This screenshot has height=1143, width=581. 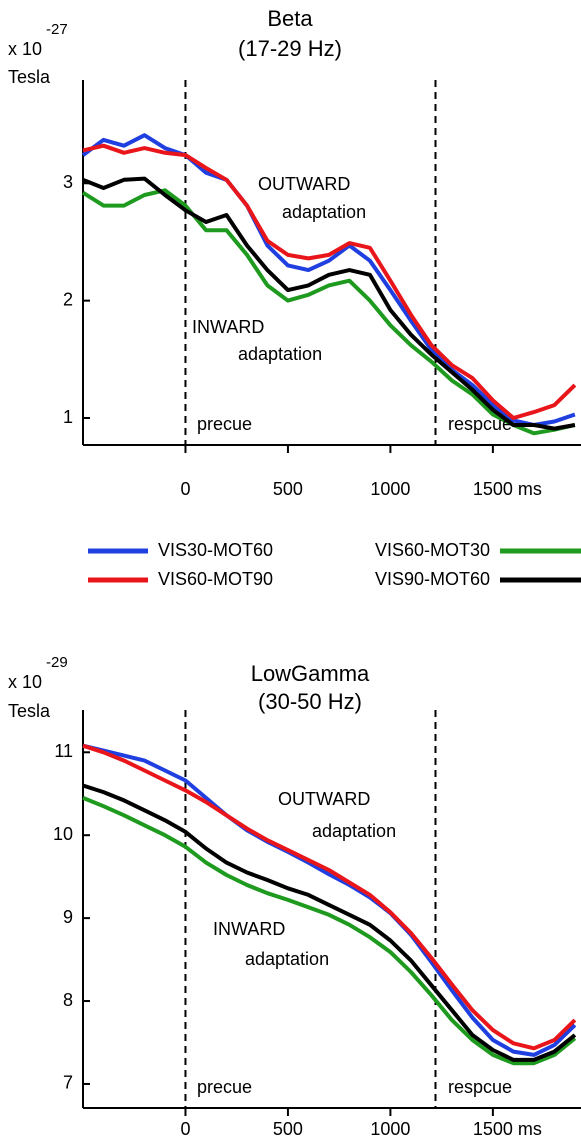 I want to click on chart-title: LowGamma, so click(x=310, y=673).